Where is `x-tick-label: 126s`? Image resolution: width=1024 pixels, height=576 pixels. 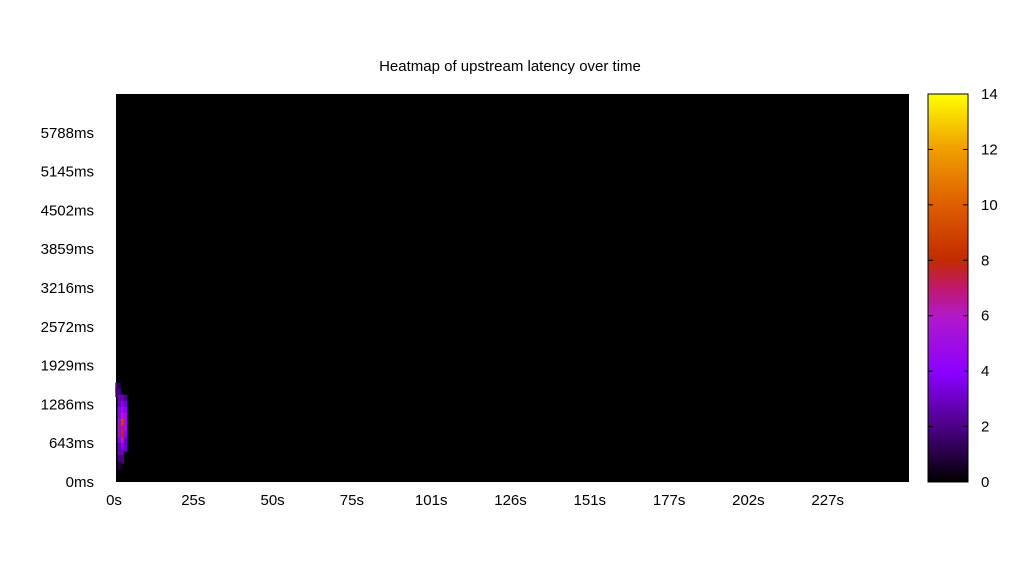
x-tick-label: 126s is located at coordinates (510, 500).